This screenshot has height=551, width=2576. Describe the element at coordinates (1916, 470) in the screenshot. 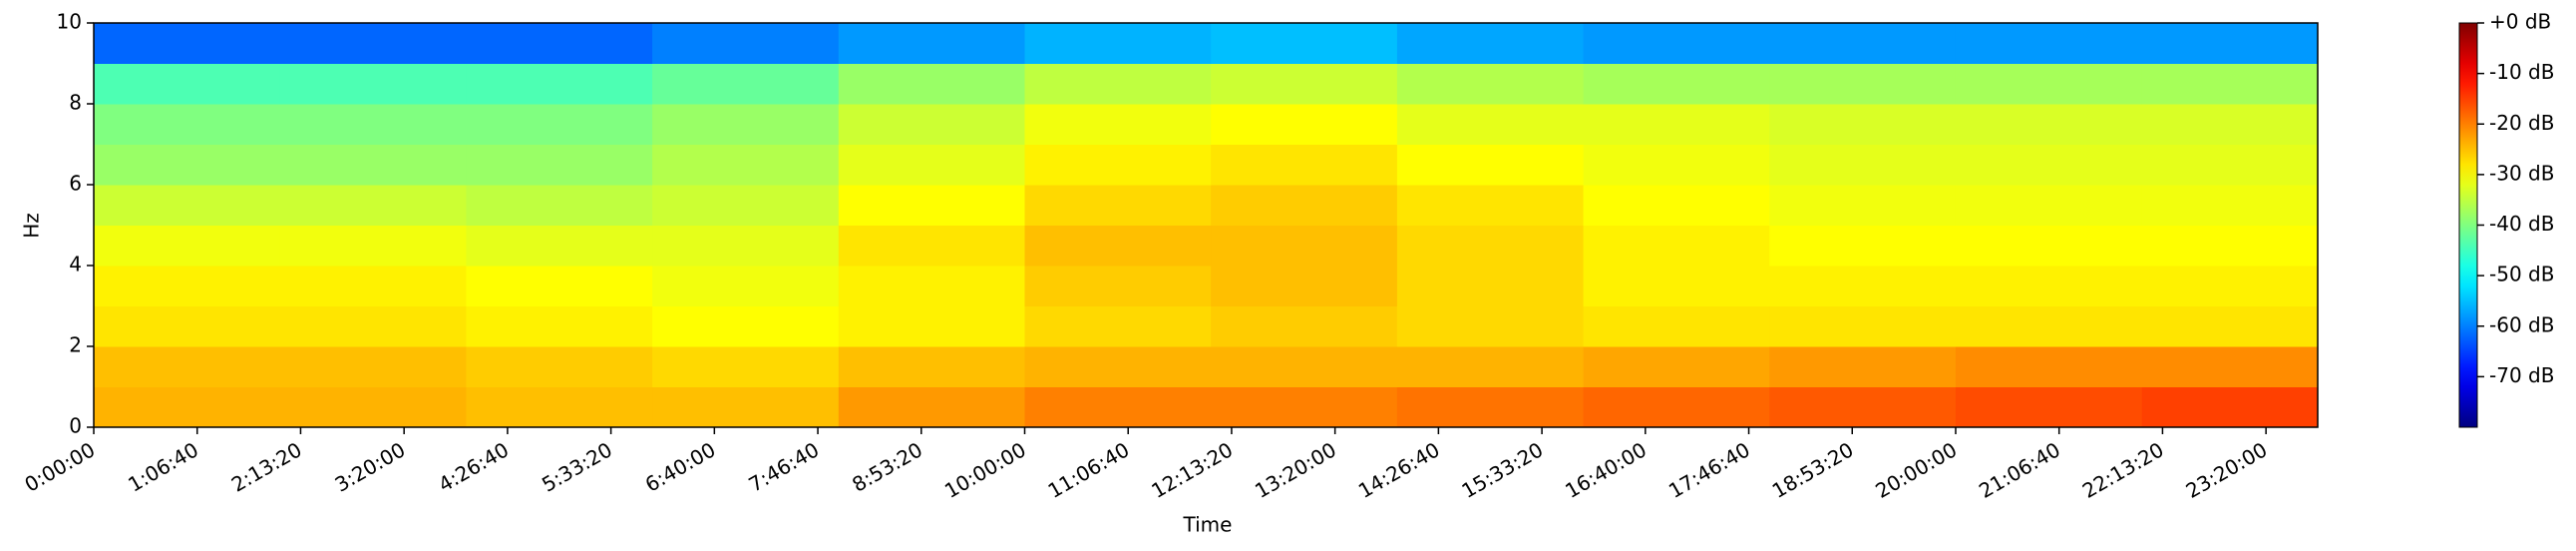

I see `x-tick-label: 20:00:00` at that location.